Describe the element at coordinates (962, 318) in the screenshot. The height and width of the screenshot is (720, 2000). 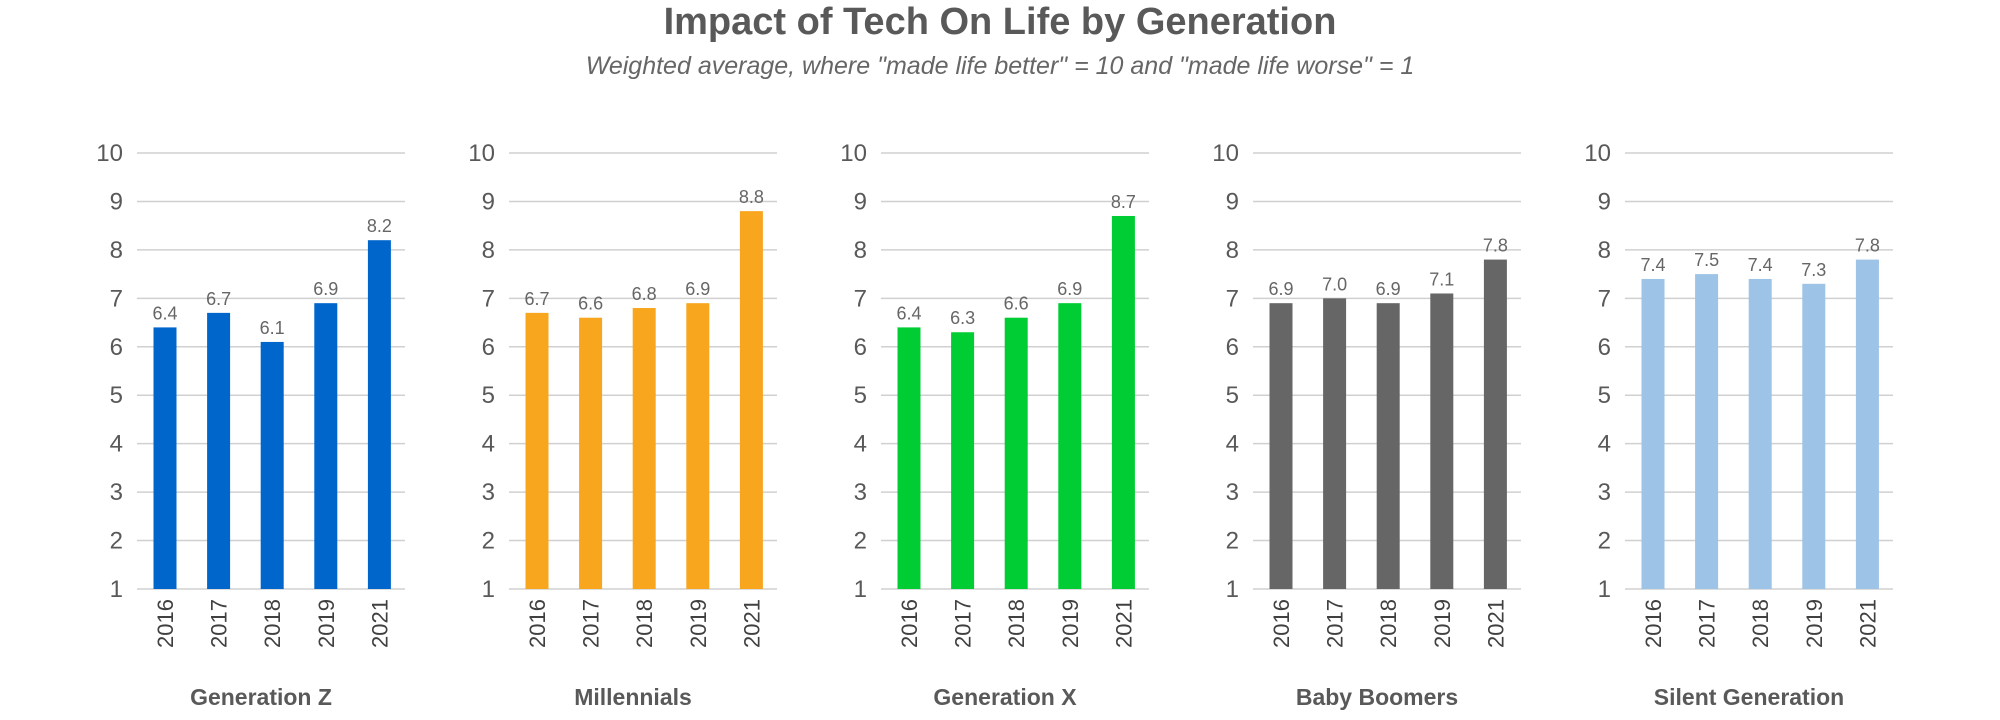
I see `data-label: 6.3` at that location.